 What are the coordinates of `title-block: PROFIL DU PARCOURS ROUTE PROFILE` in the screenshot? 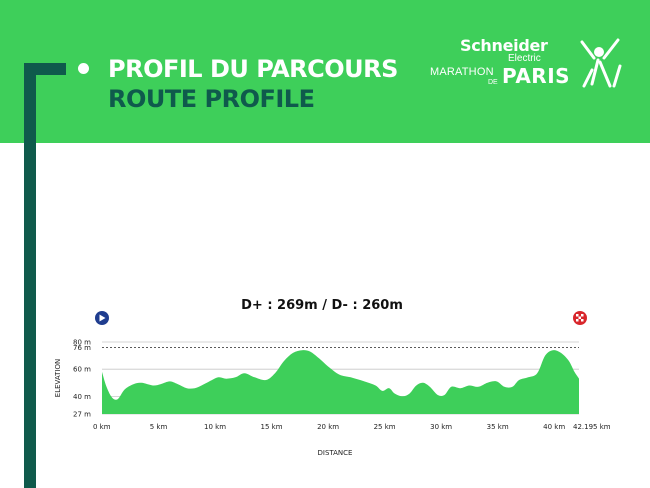 It's located at (253, 84).